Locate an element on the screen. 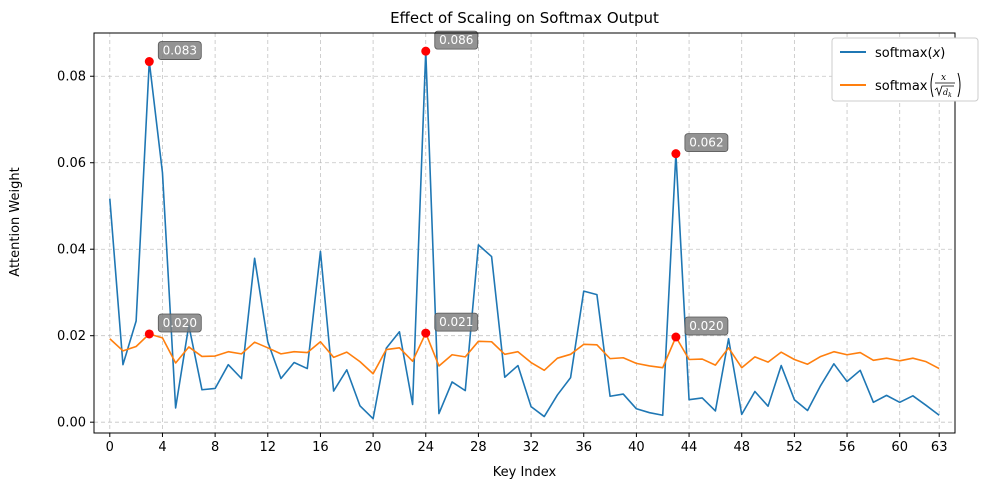 This screenshot has height=490, width=989. annotation-label: 0.021 is located at coordinates (456, 322).